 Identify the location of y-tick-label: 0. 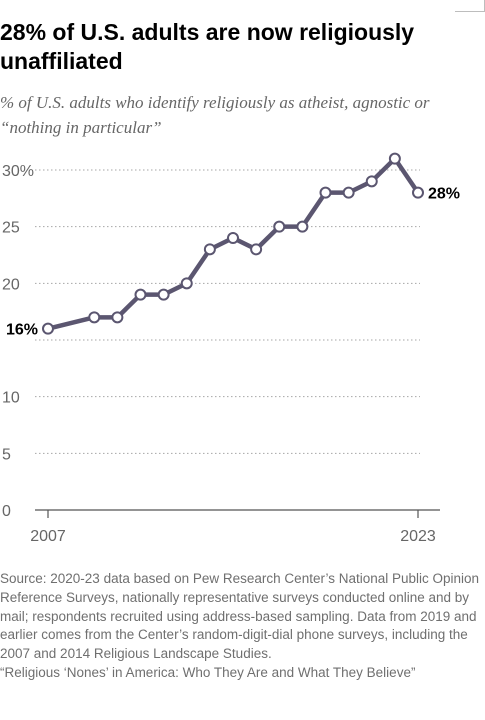
(6, 511).